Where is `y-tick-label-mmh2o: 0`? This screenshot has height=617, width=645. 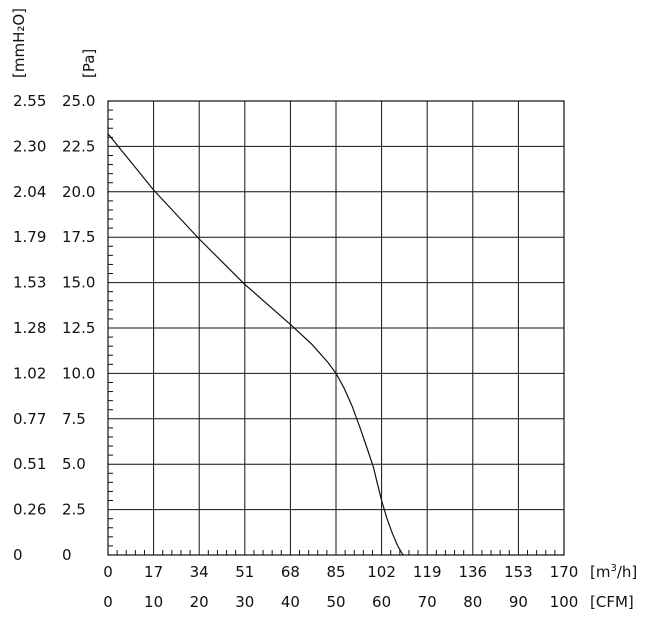 y-tick-label-mmh2o: 0 is located at coordinates (18, 555).